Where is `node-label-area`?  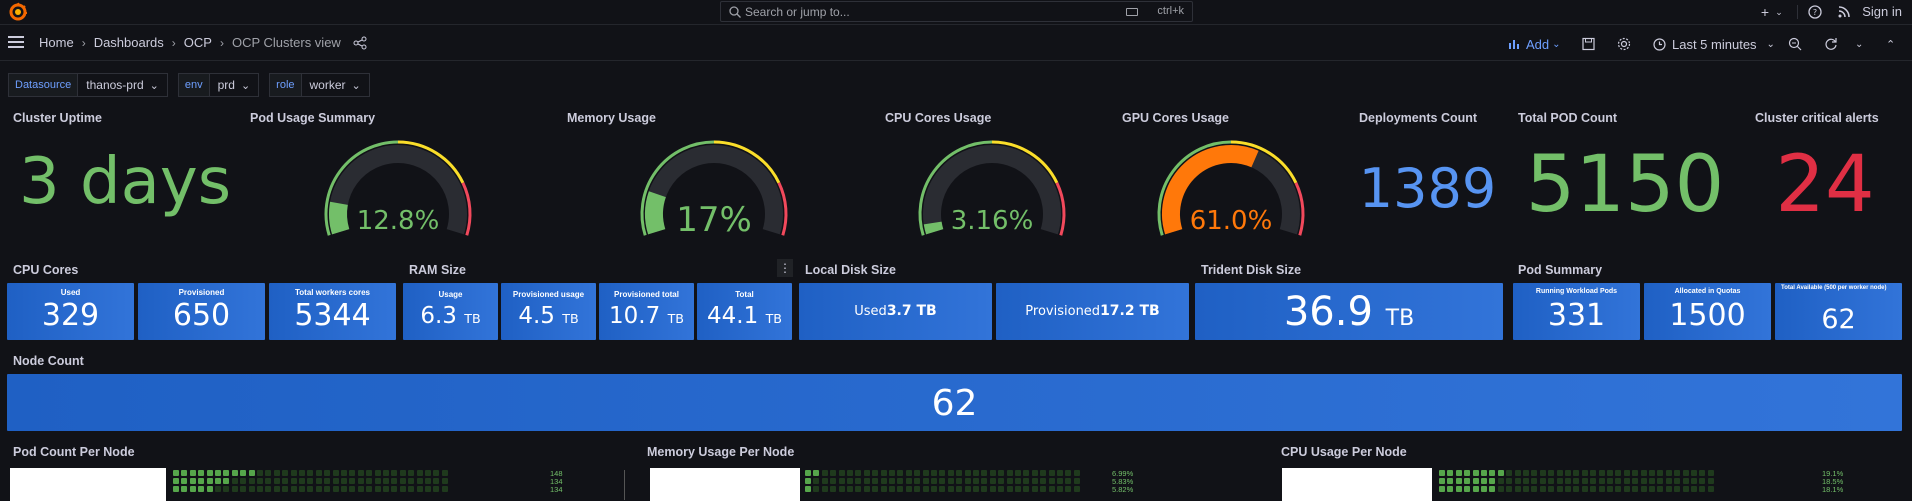
node-label-area is located at coordinates (88, 484).